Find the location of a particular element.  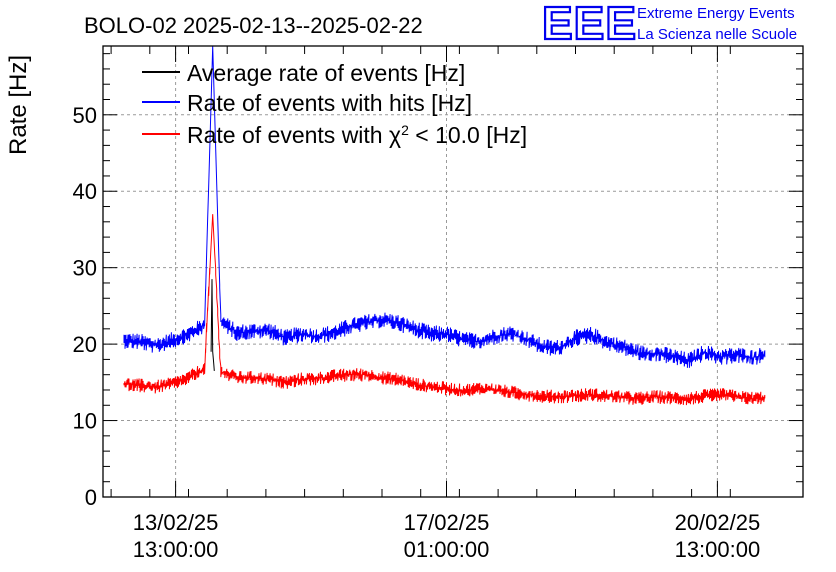

legend-entry: Rate of events with χ2 < 10.0 [Hz] is located at coordinates (357, 135).